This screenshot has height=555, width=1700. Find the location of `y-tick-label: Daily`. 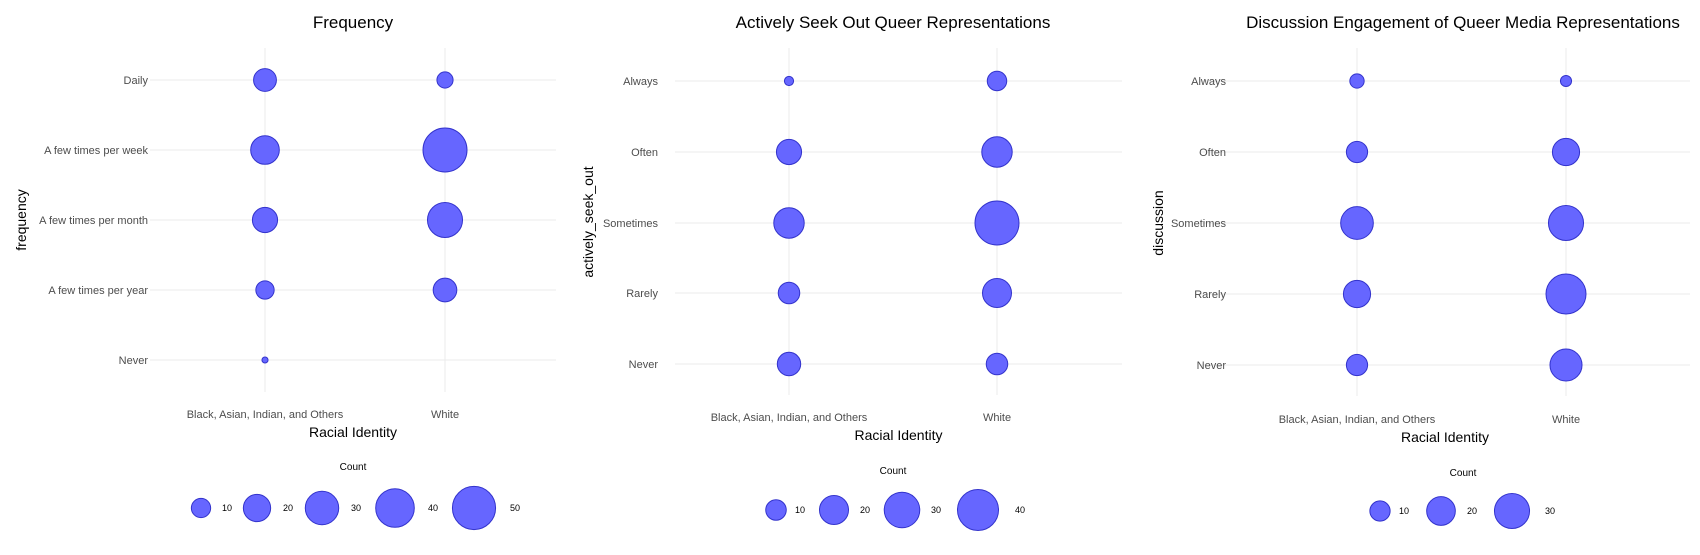

y-tick-label: Daily is located at coordinates (136, 81).